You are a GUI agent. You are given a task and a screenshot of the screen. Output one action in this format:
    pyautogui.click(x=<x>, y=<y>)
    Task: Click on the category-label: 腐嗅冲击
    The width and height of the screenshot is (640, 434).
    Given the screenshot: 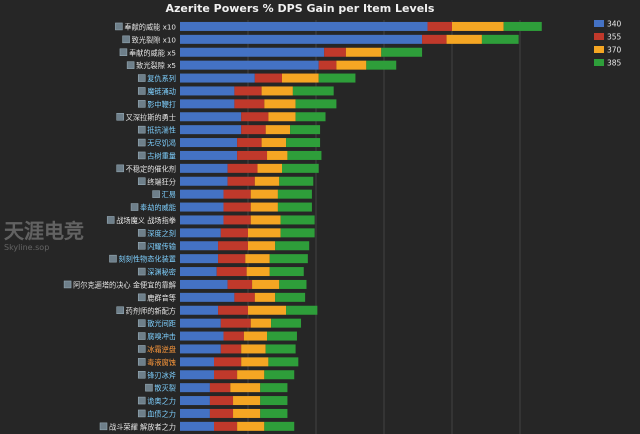 What is the action you would take?
    pyautogui.click(x=161, y=336)
    